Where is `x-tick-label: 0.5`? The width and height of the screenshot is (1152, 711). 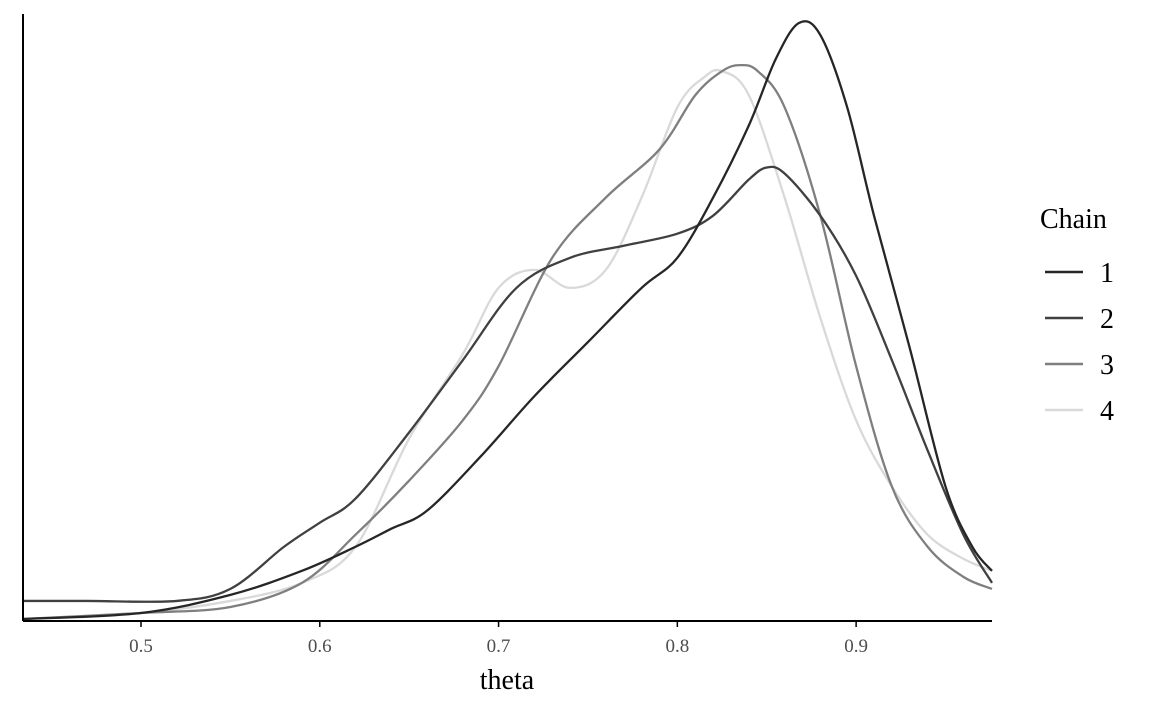 x-tick-label: 0.5 is located at coordinates (141, 646).